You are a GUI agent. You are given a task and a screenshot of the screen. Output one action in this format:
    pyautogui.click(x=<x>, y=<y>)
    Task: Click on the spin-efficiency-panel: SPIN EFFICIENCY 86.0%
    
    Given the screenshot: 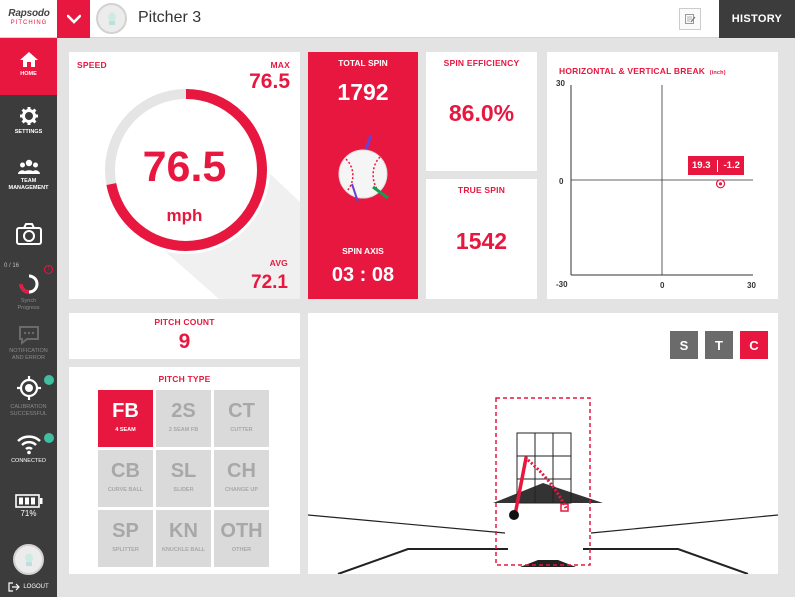 What is the action you would take?
    pyautogui.click(x=481, y=111)
    